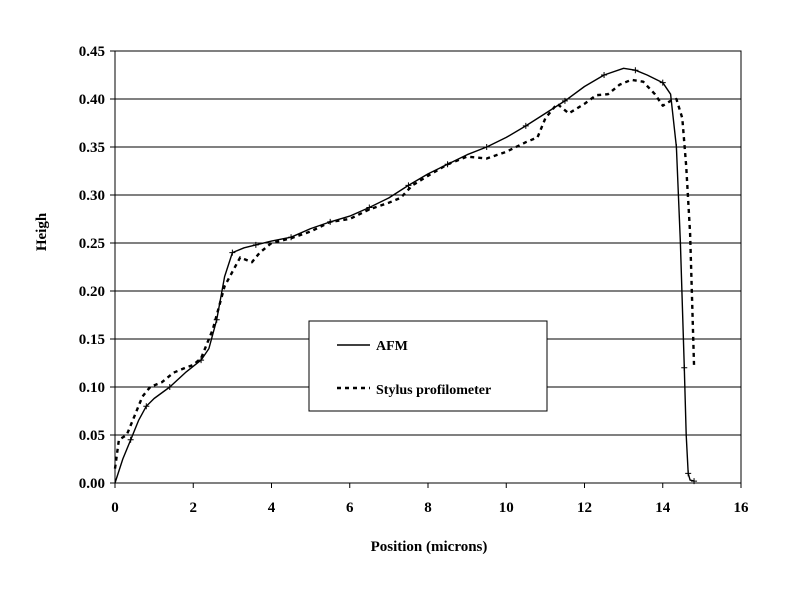 The width and height of the screenshot is (800, 600). What do you see at coordinates (392, 346) in the screenshot?
I see `legend-label-afm: AFM` at bounding box center [392, 346].